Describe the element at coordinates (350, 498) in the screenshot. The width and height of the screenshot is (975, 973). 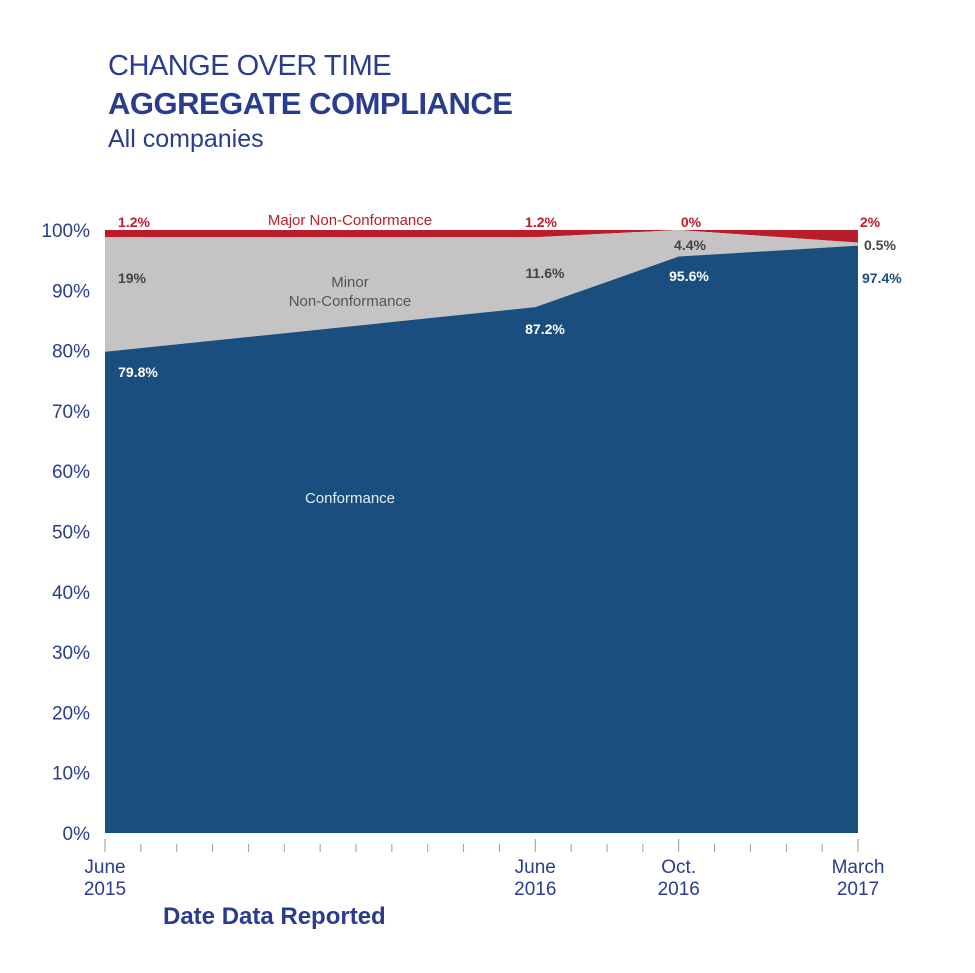
I see `series-label-conformance: Conformance` at that location.